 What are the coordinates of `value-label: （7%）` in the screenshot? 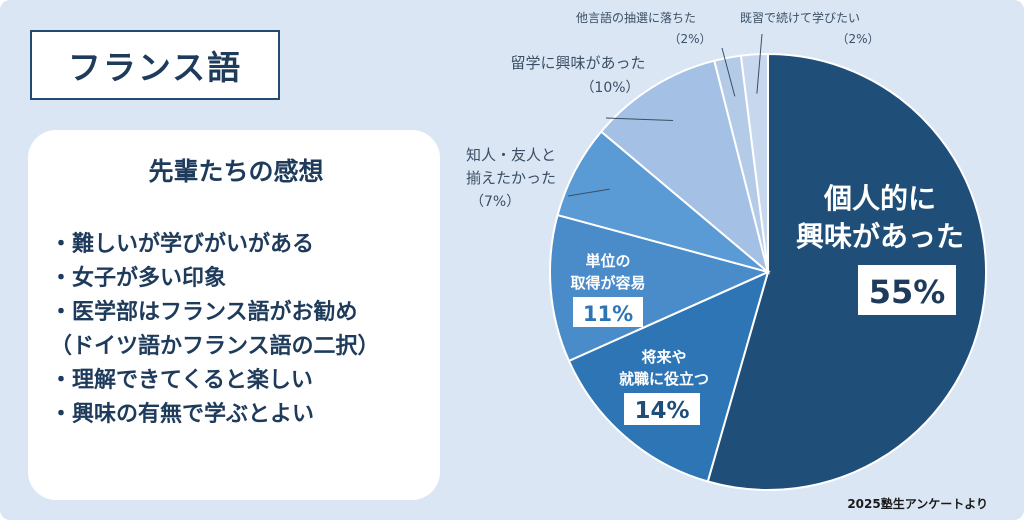 It's located at (495, 202).